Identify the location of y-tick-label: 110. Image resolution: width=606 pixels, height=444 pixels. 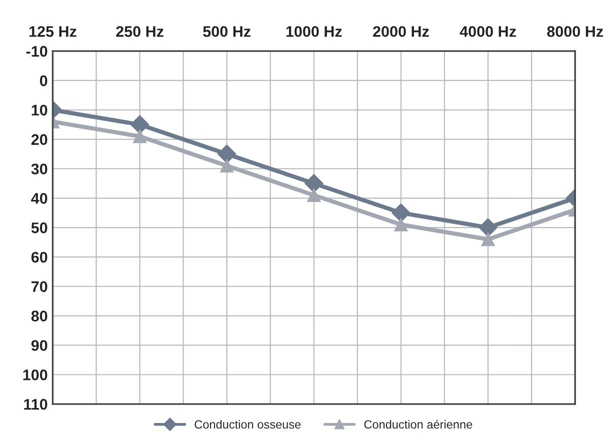
(36, 404).